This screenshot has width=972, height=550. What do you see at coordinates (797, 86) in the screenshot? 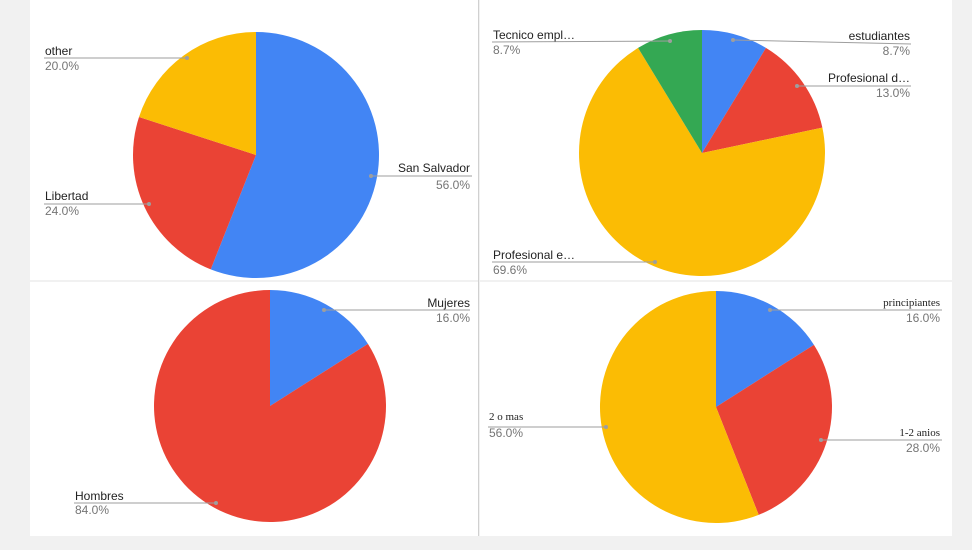
I see `dot-profesional-d` at bounding box center [797, 86].